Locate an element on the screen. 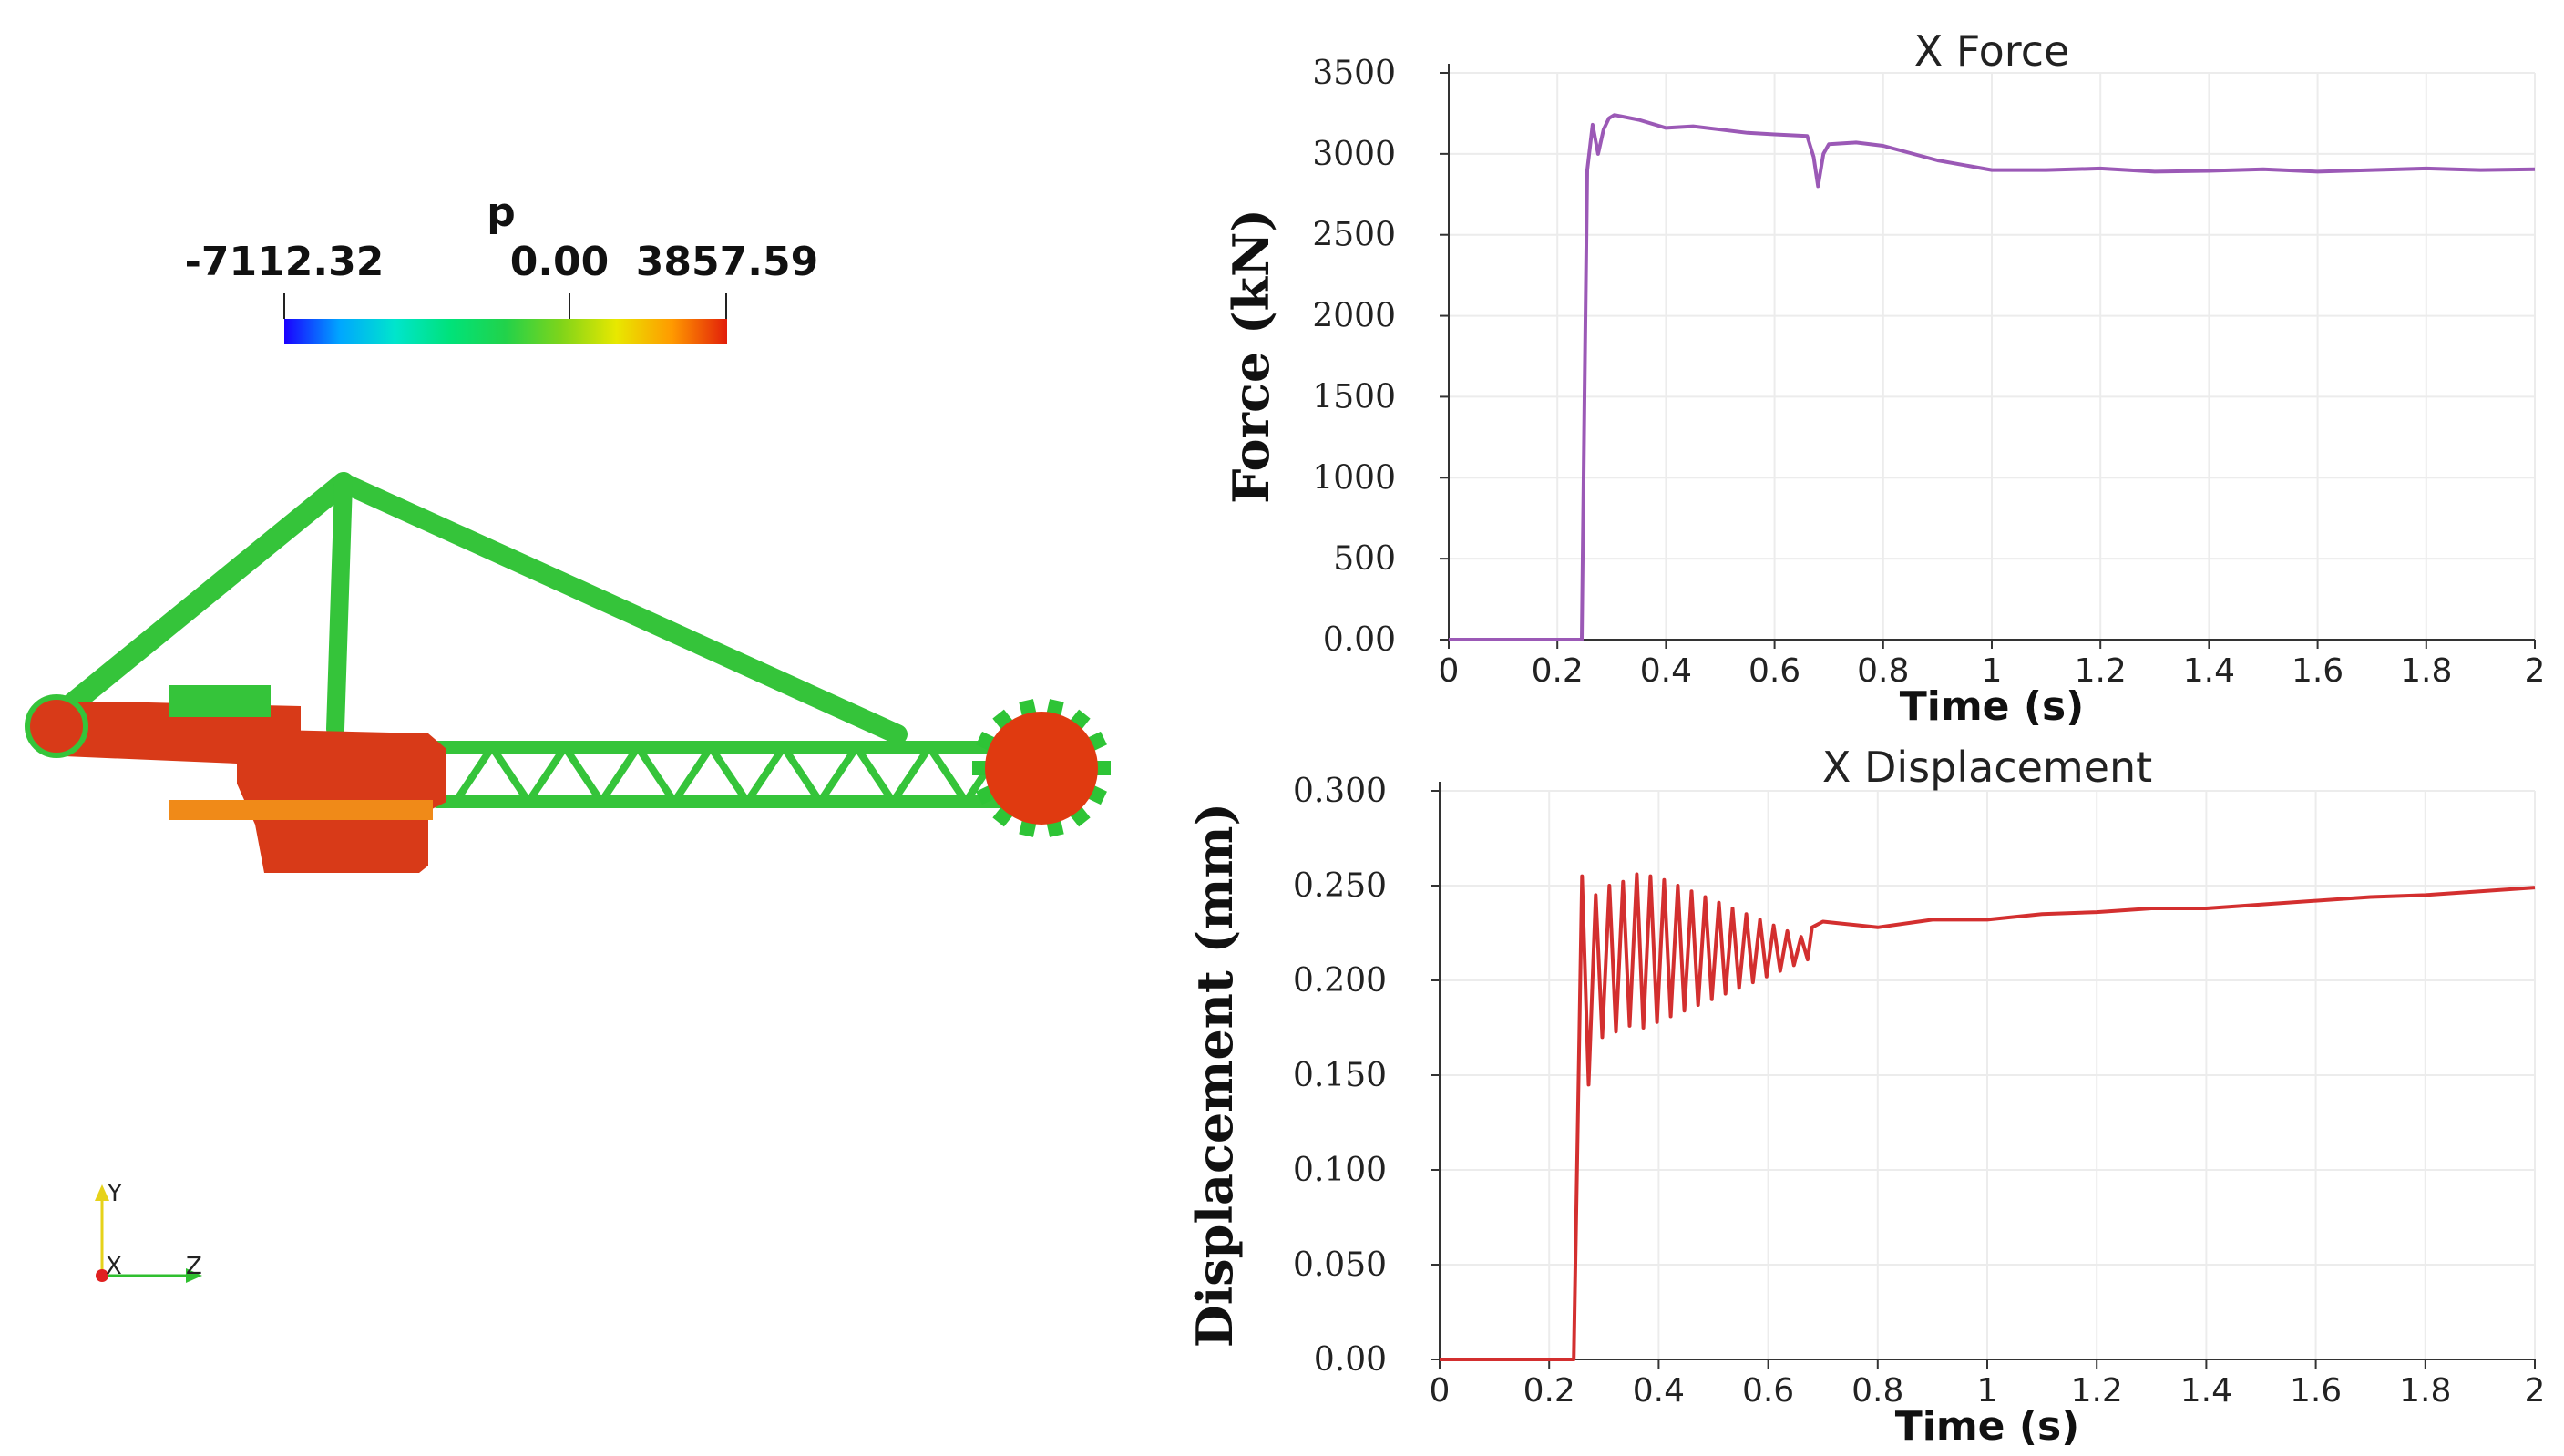 This screenshot has width=2564, height=1456. y-tick-label: 0.050 is located at coordinates (1340, 1265).